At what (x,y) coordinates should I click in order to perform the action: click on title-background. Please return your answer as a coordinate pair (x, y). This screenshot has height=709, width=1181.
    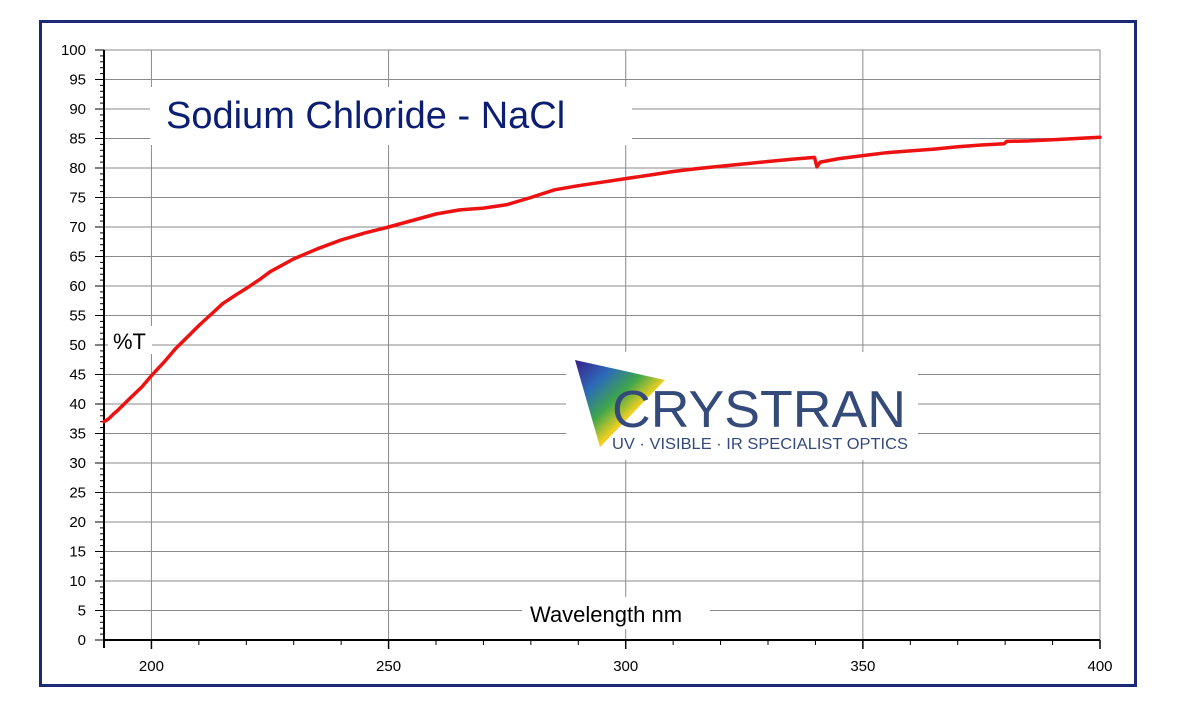
    Looking at the image, I should click on (391, 116).